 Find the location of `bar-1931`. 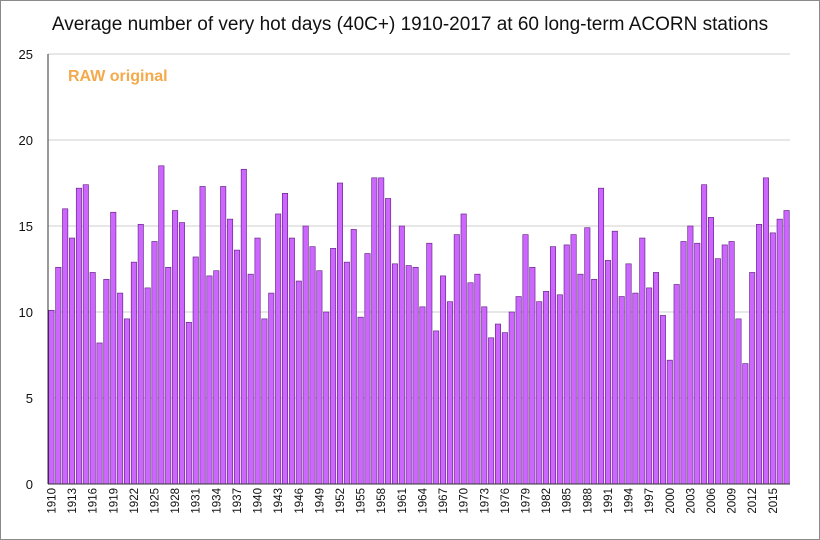

bar-1931 is located at coordinates (195, 370).